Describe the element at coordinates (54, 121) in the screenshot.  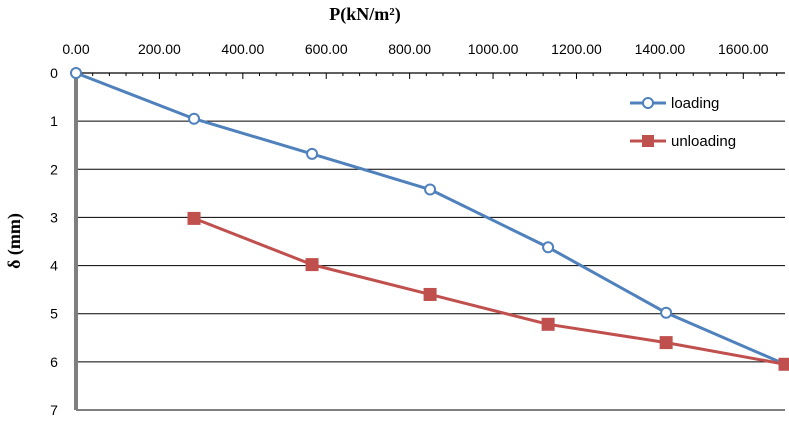
I see `y-tick-label: 1` at that location.